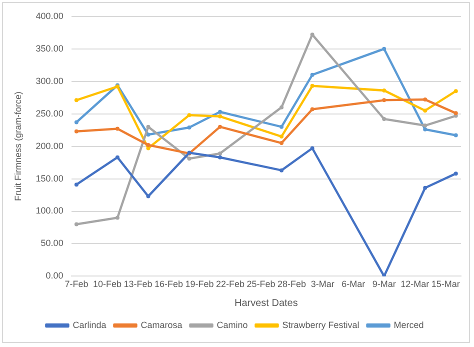 This screenshot has width=474, height=347. What do you see at coordinates (17, 147) in the screenshot?
I see `y-axis-title: Fruit Firmness (gram-force)` at bounding box center [17, 147].